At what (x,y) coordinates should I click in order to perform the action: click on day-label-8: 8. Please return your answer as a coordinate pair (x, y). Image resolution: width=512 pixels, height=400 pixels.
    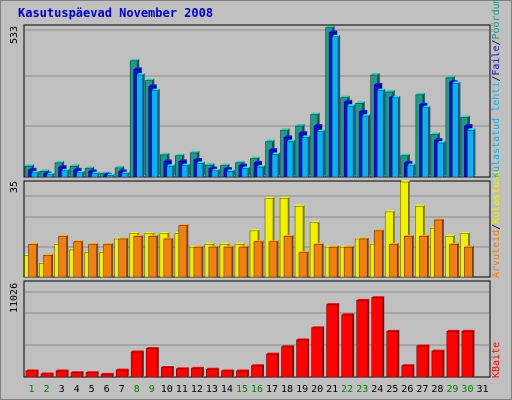
    Looking at the image, I should click on (137, 389).